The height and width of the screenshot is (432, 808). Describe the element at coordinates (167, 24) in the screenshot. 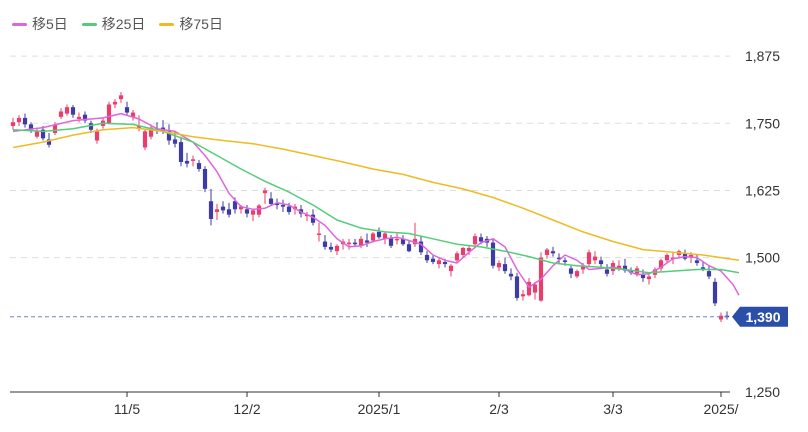

I see `legend-swatch-ma75` at that location.